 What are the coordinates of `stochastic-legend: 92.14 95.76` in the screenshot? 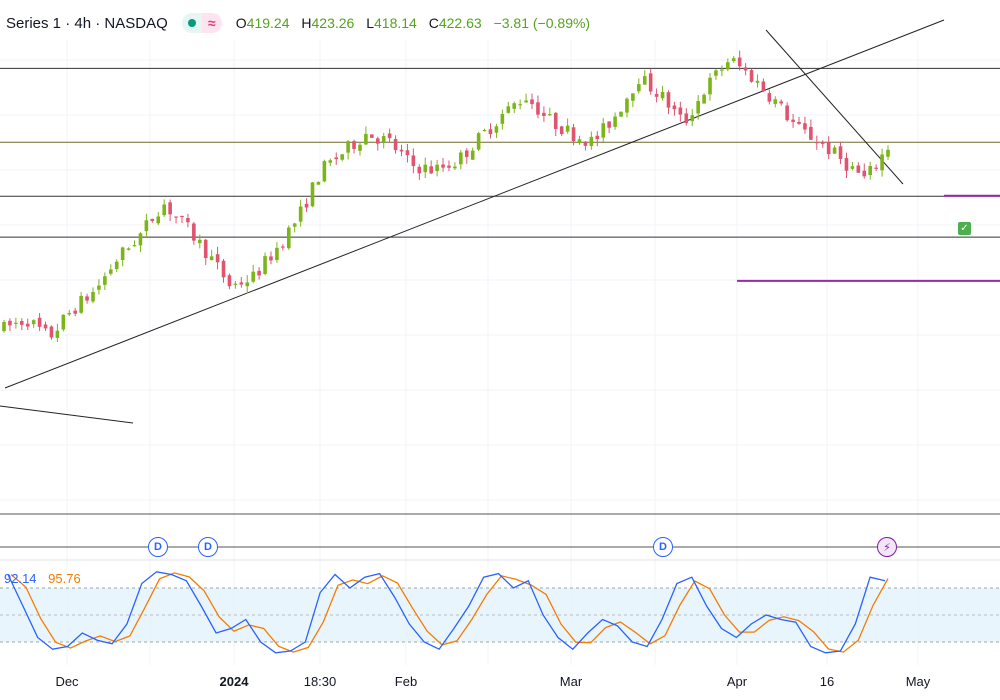 It's located at (42, 578).